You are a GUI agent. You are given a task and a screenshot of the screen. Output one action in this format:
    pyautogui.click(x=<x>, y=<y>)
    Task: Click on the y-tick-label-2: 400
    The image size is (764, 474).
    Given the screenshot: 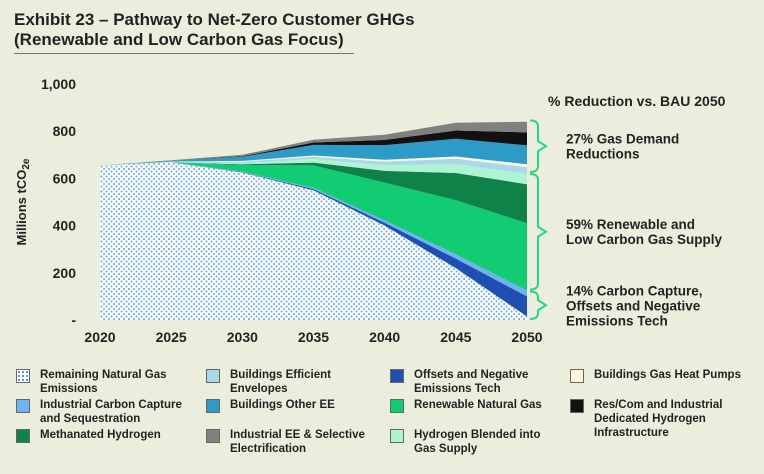 What is the action you would take?
    pyautogui.click(x=65, y=226)
    